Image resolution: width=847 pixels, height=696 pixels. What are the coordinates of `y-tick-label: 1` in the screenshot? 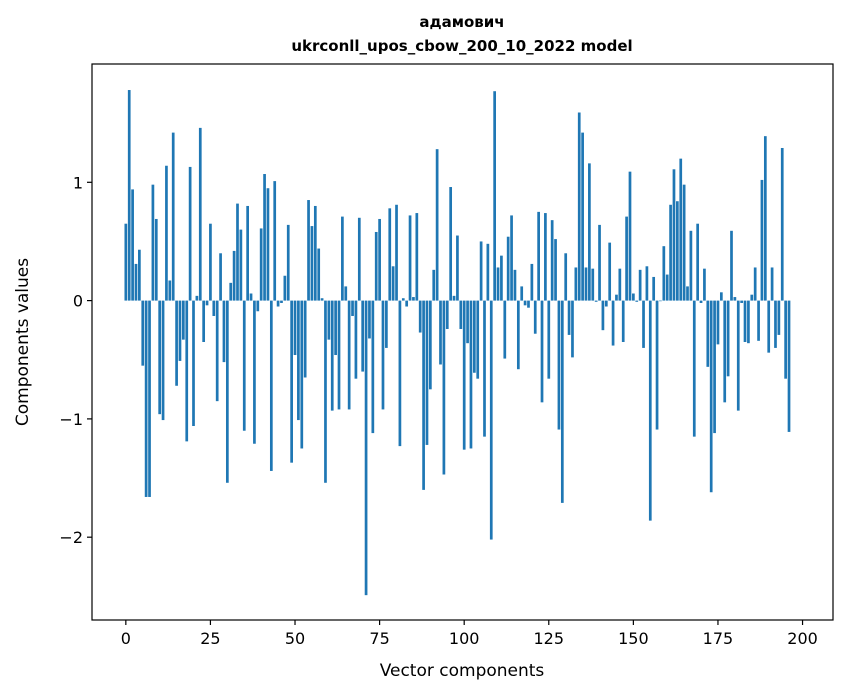 It's located at (78, 182).